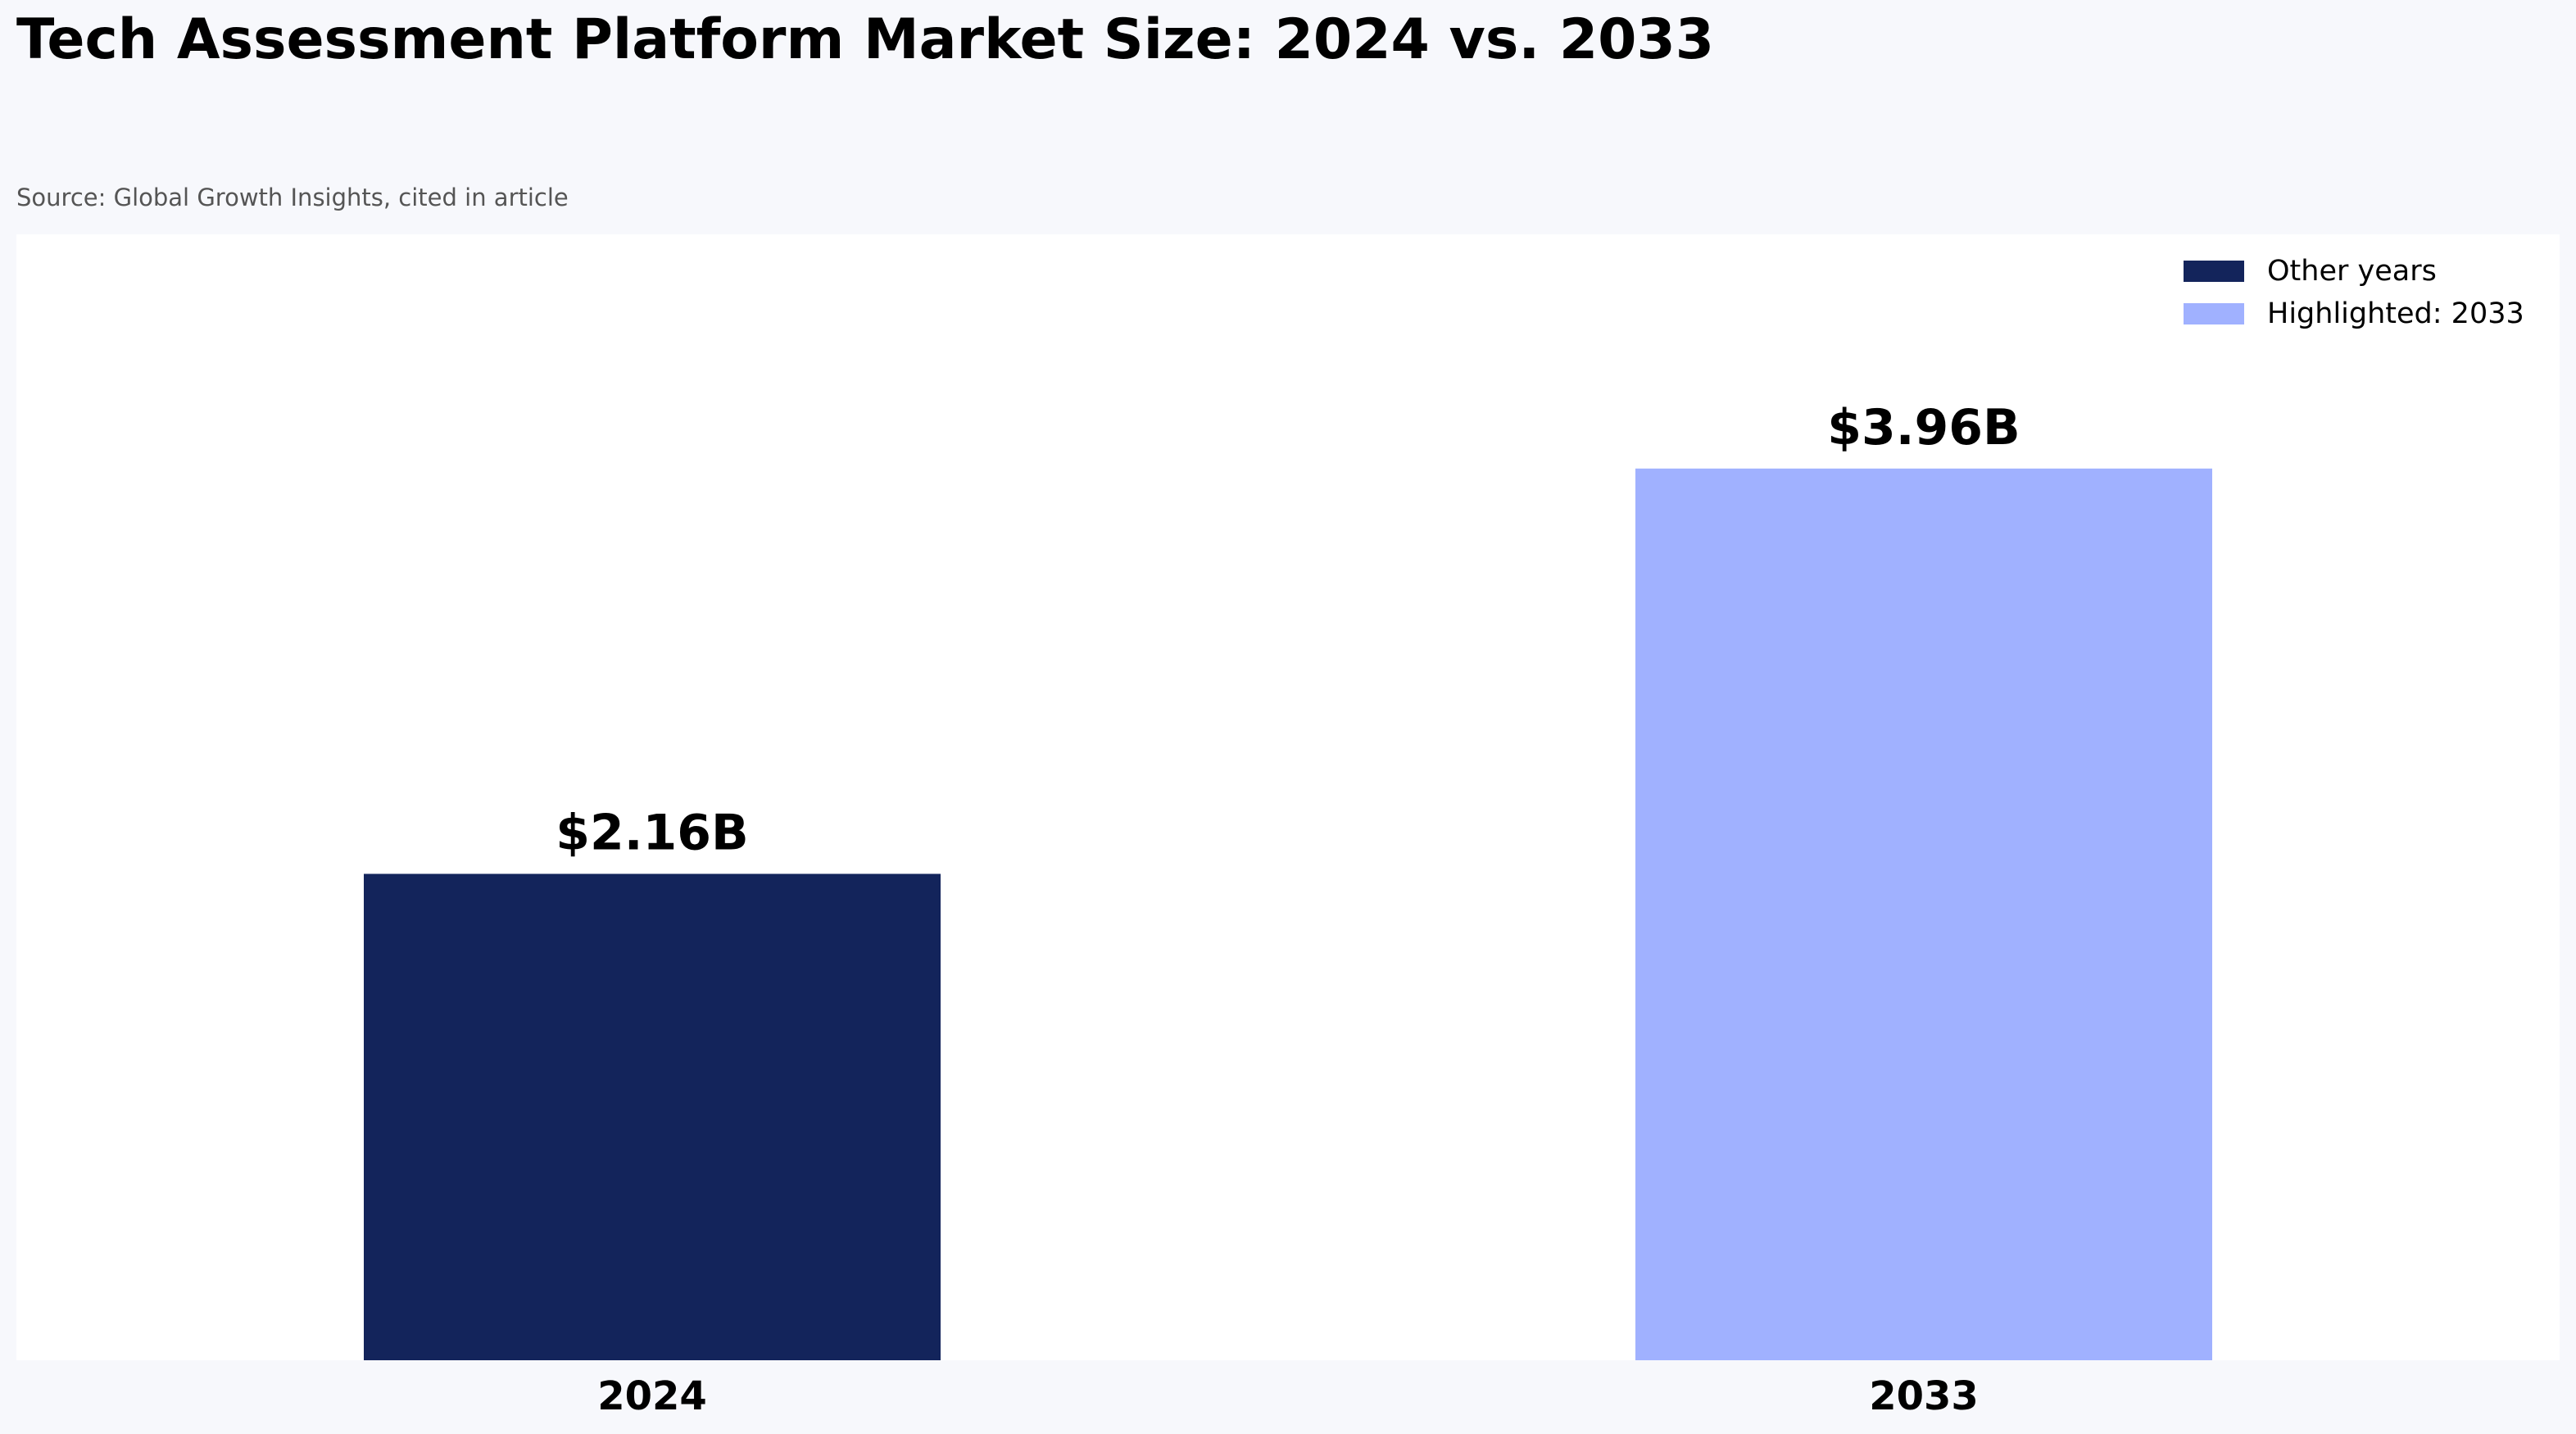 This screenshot has height=1434, width=2576. I want to click on legend: Other years Highlighted: 2033, so click(2354, 292).